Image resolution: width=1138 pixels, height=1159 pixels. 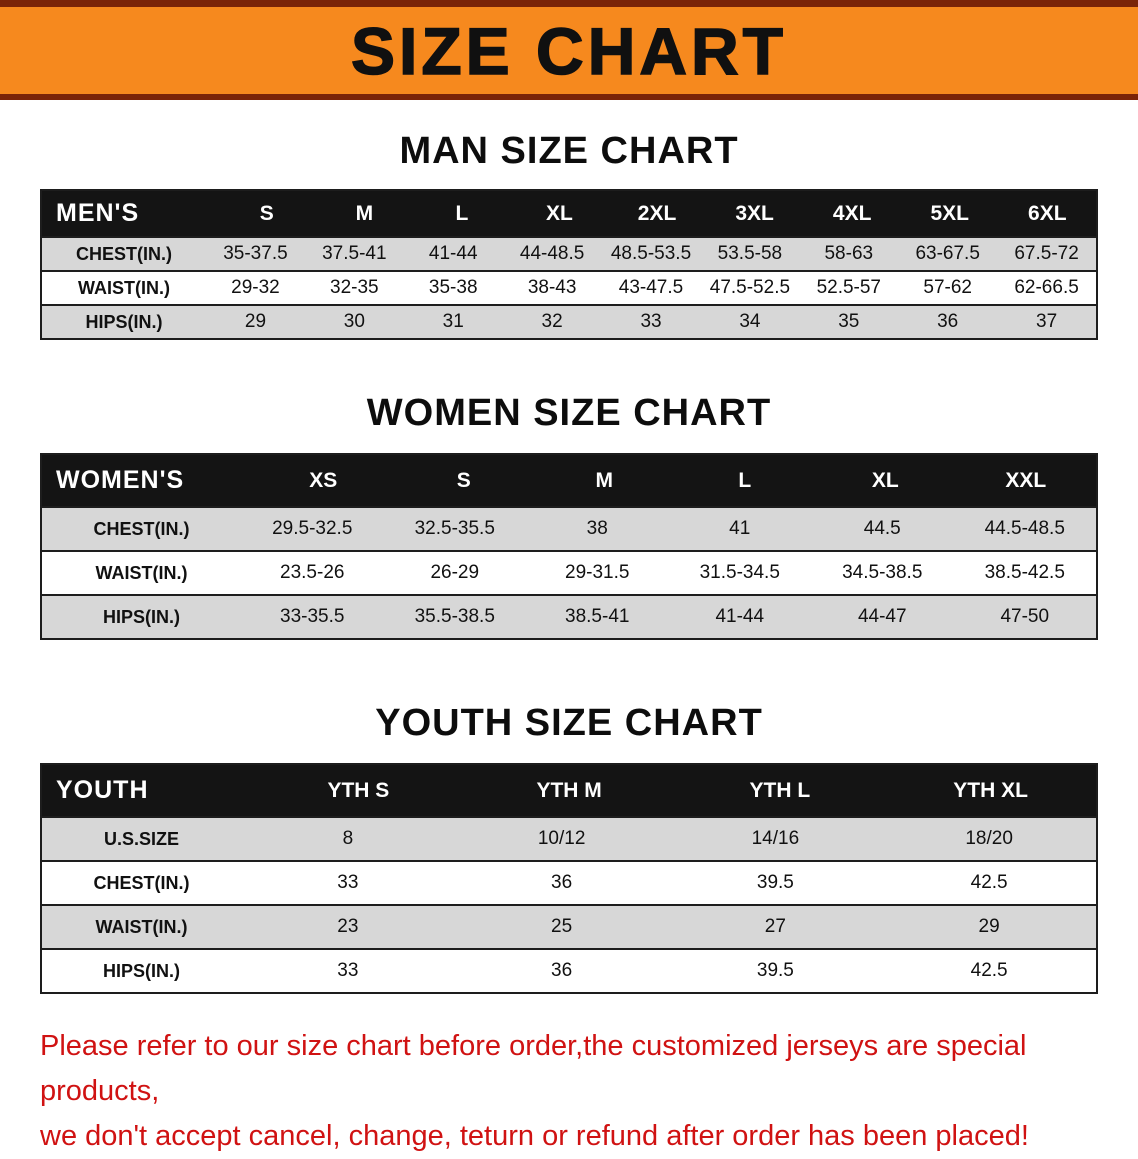 I want to click on header-cell: 5XL, so click(x=949, y=213).